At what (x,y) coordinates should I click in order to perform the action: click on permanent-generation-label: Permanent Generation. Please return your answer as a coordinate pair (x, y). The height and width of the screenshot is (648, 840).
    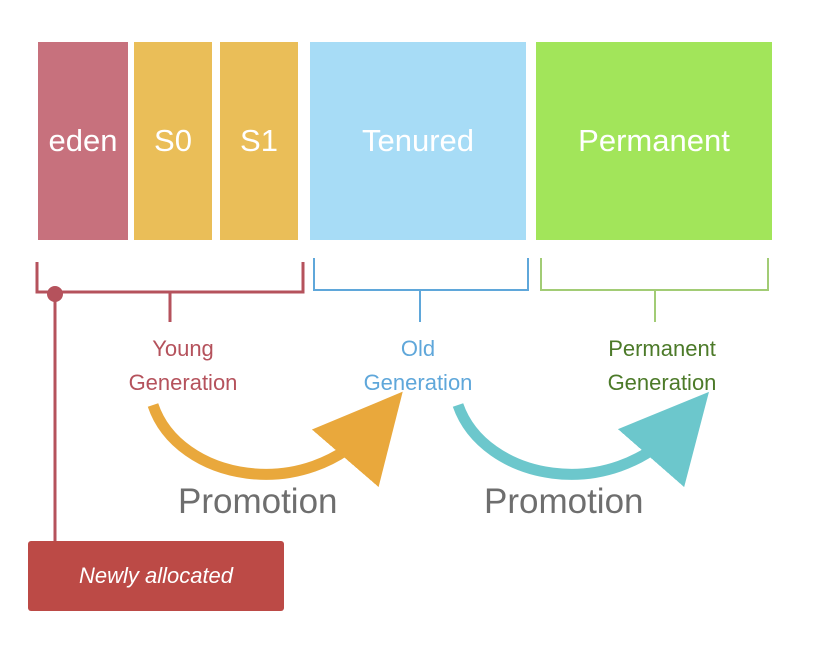
    Looking at the image, I should click on (662, 366).